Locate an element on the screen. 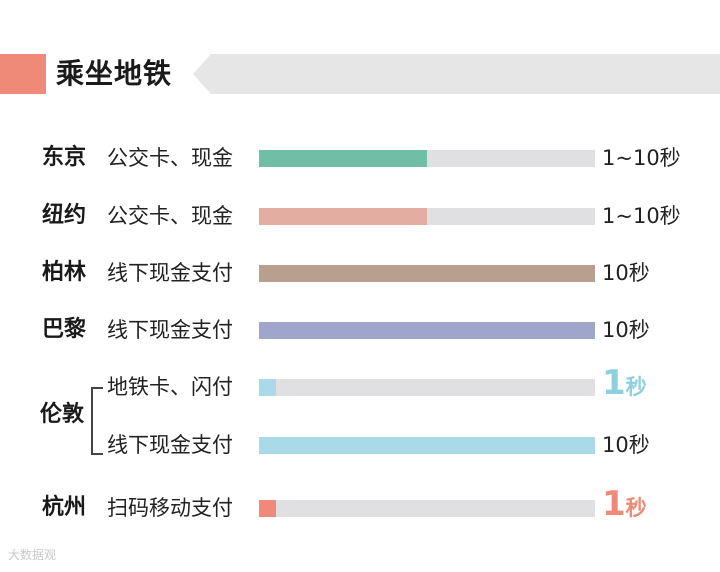  section-title: 乘坐地铁 is located at coordinates (114, 73).